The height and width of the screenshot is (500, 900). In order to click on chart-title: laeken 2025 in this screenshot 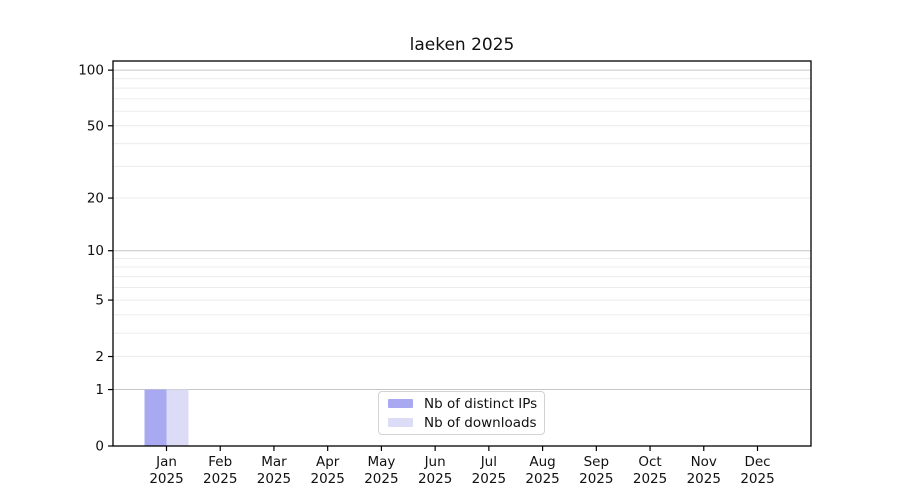, I will do `click(462, 45)`.